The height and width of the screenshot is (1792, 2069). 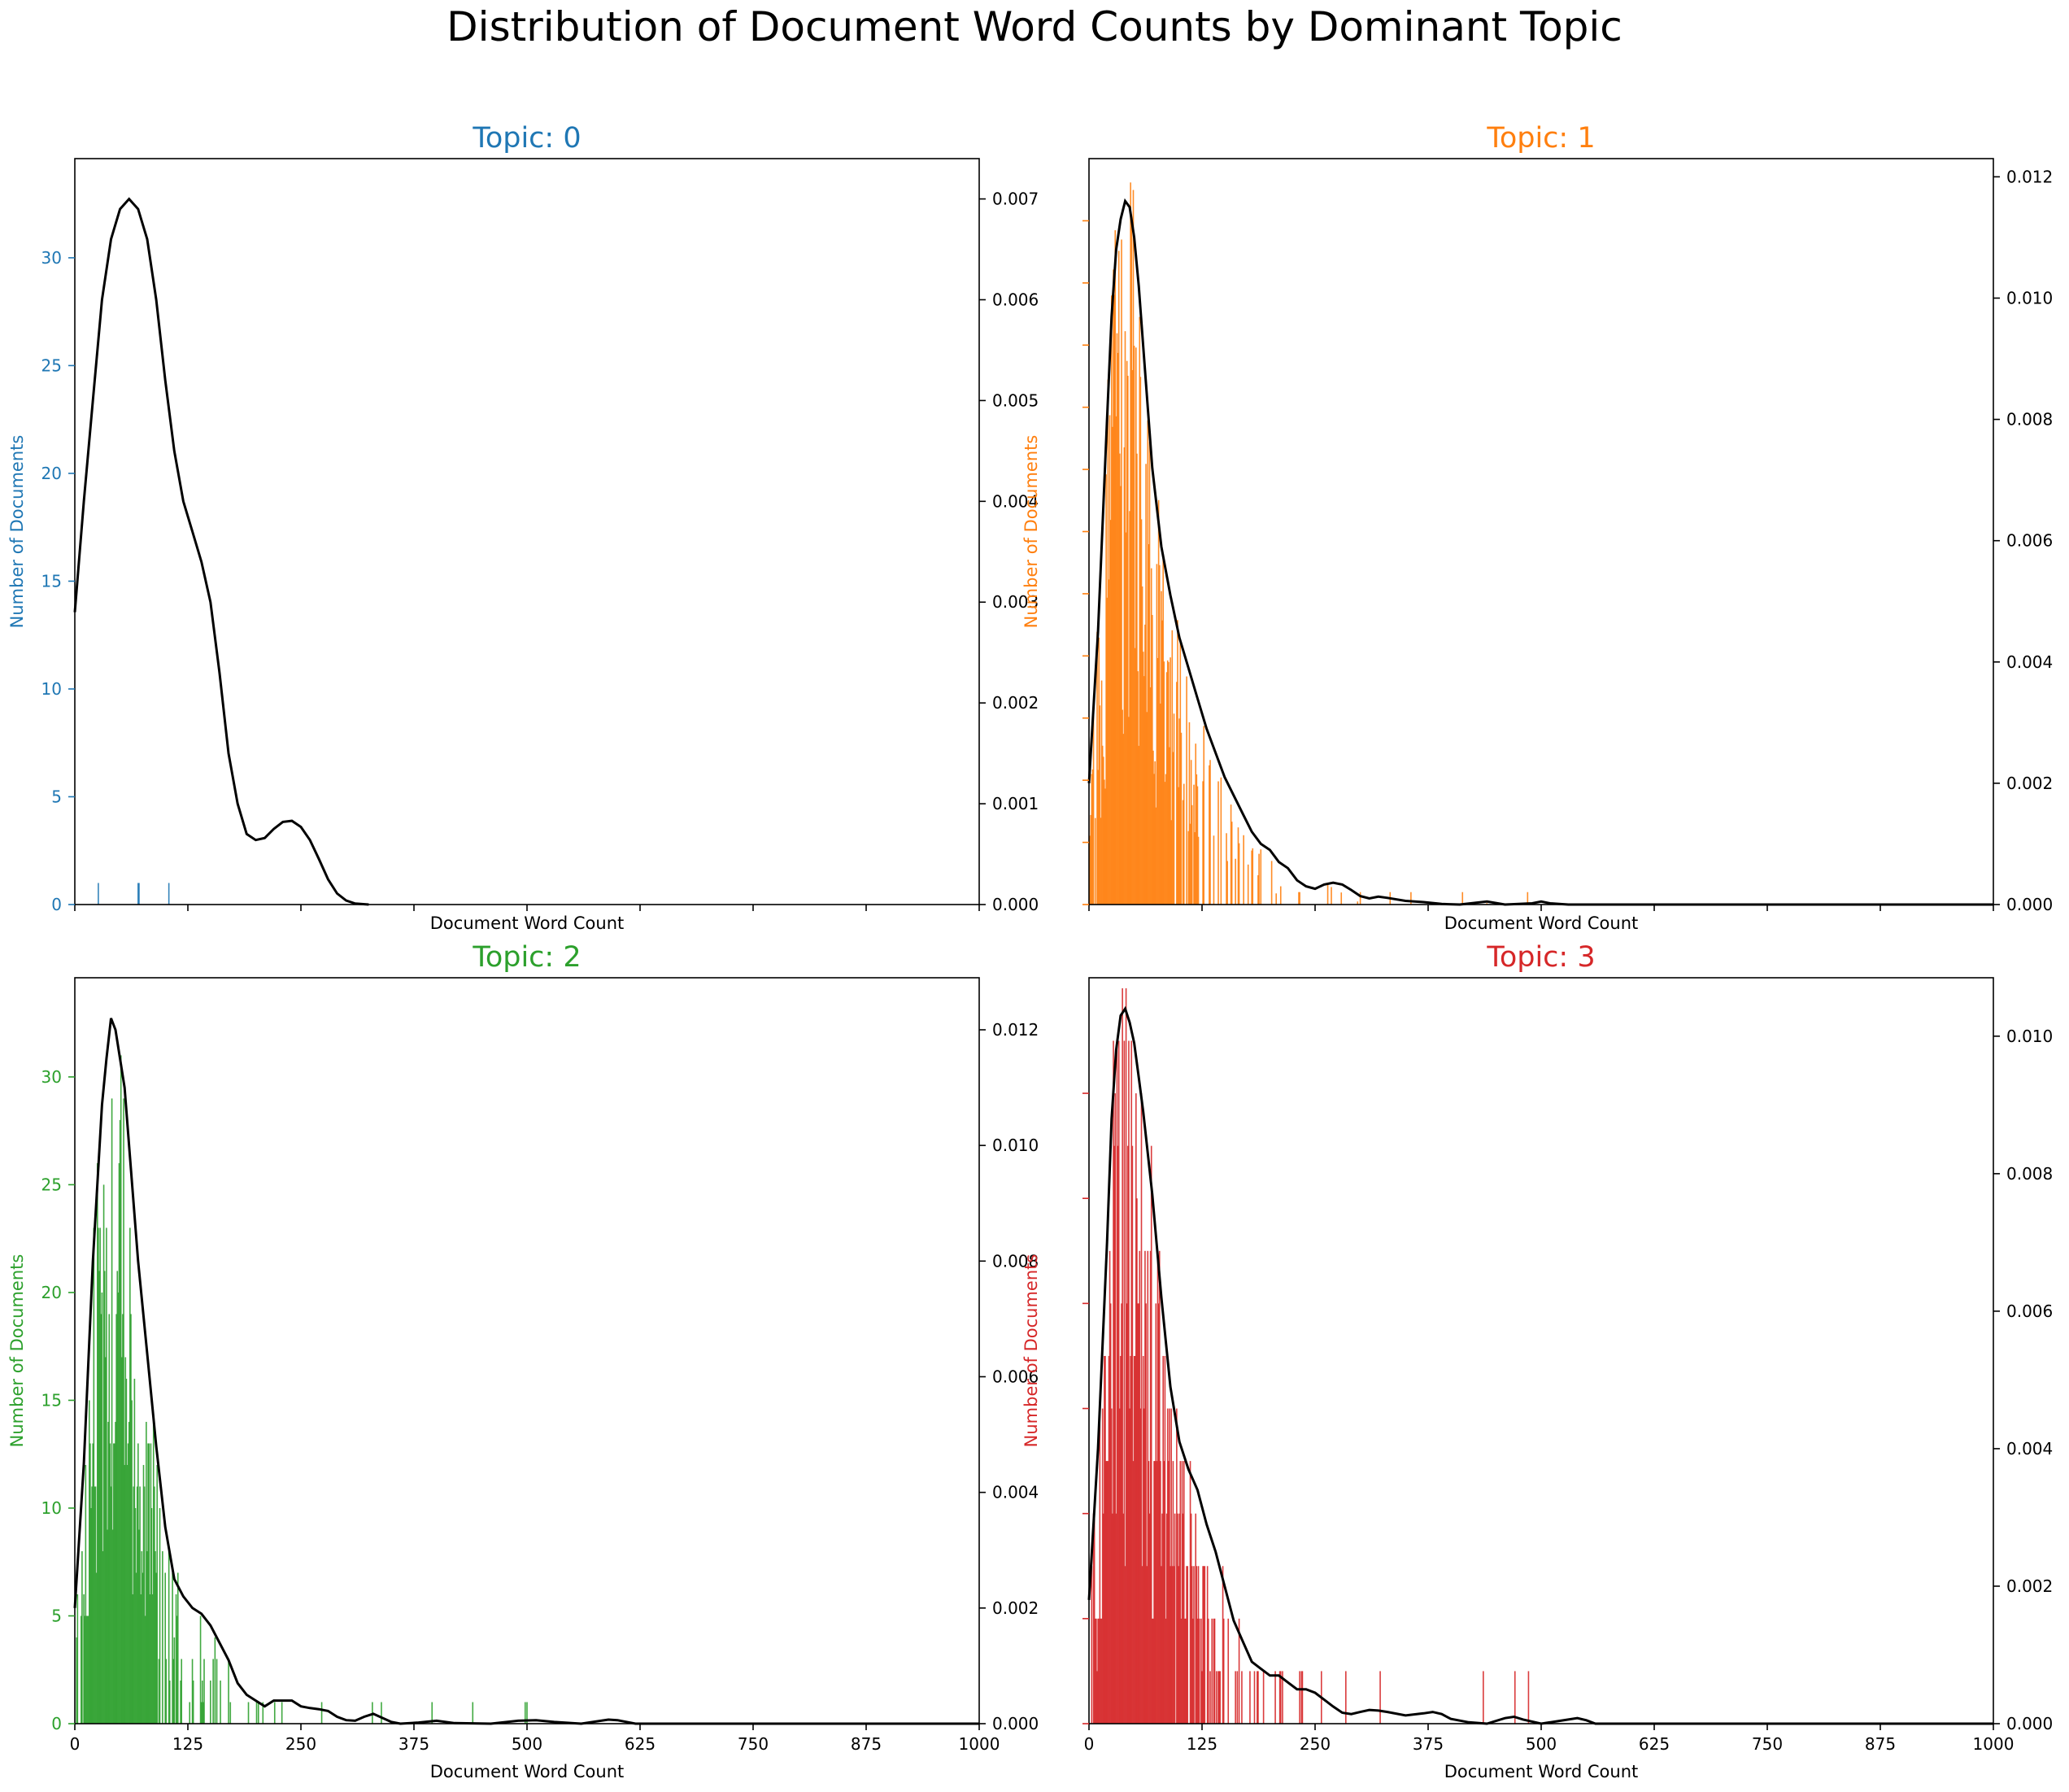 I want to click on x-tick-label: 750, so click(x=1767, y=1744).